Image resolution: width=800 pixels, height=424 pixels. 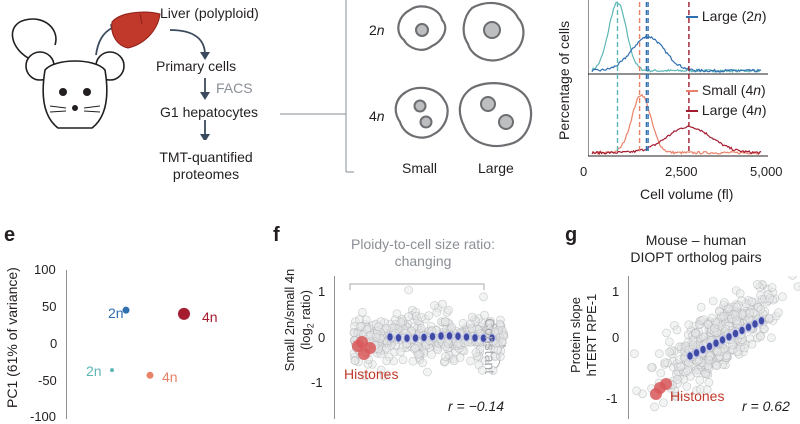 I want to click on legend-swatch-large-4n, so click(x=692, y=111).